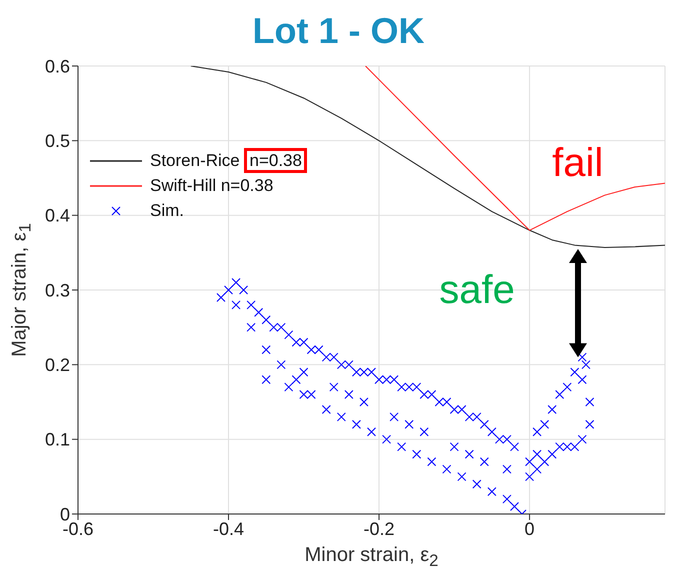 The width and height of the screenshot is (677, 581). What do you see at coordinates (578, 163) in the screenshot?
I see `annotation: fail` at bounding box center [578, 163].